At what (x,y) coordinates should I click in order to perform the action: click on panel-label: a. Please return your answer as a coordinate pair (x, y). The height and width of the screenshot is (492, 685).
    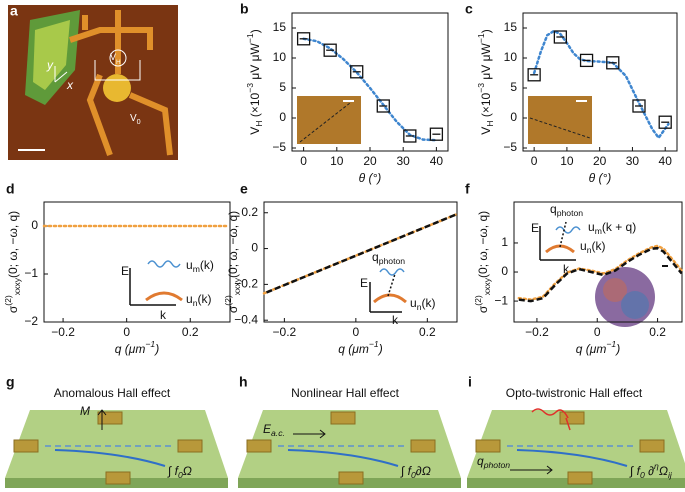
    Looking at the image, I should click on (14, 11).